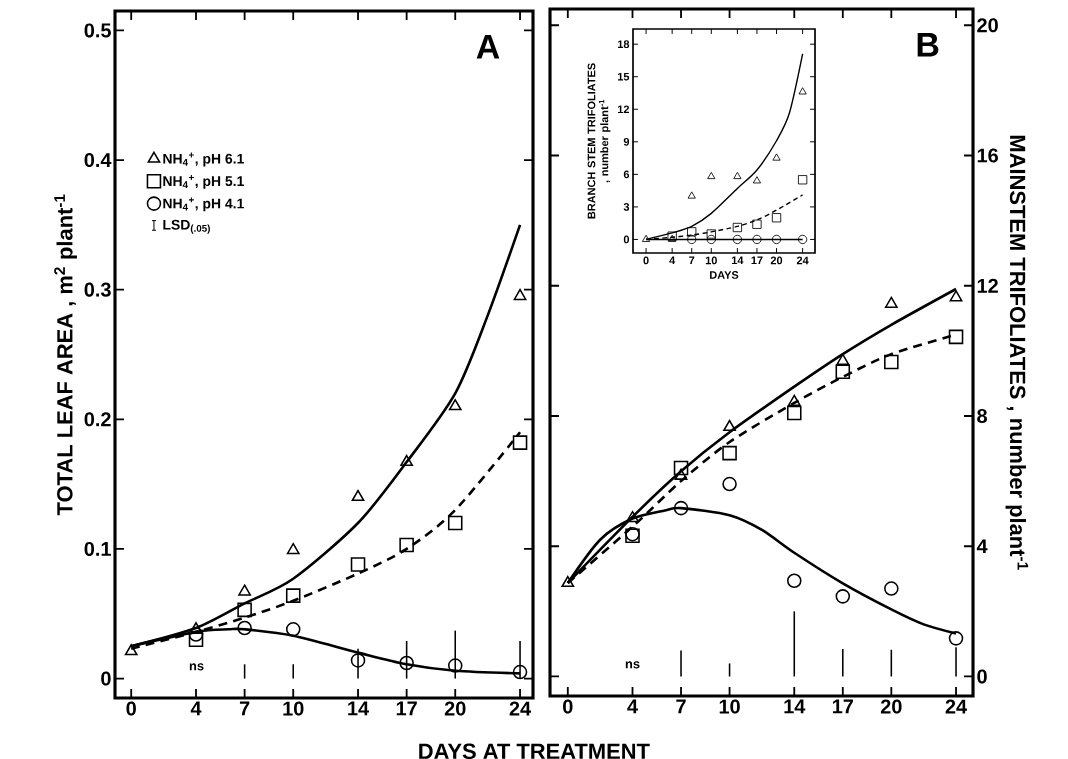 This screenshot has height=759, width=1068. What do you see at coordinates (623, 76) in the screenshot?
I see `y-tick-label: 15` at bounding box center [623, 76].